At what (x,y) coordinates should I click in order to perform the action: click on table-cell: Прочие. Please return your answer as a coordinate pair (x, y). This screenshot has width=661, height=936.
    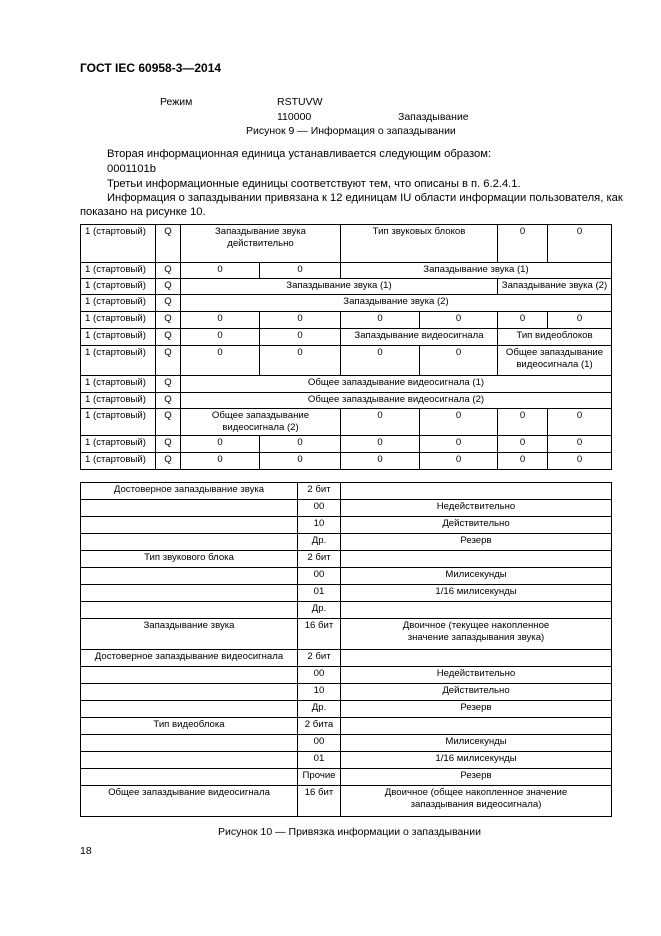
    Looking at the image, I should click on (319, 777).